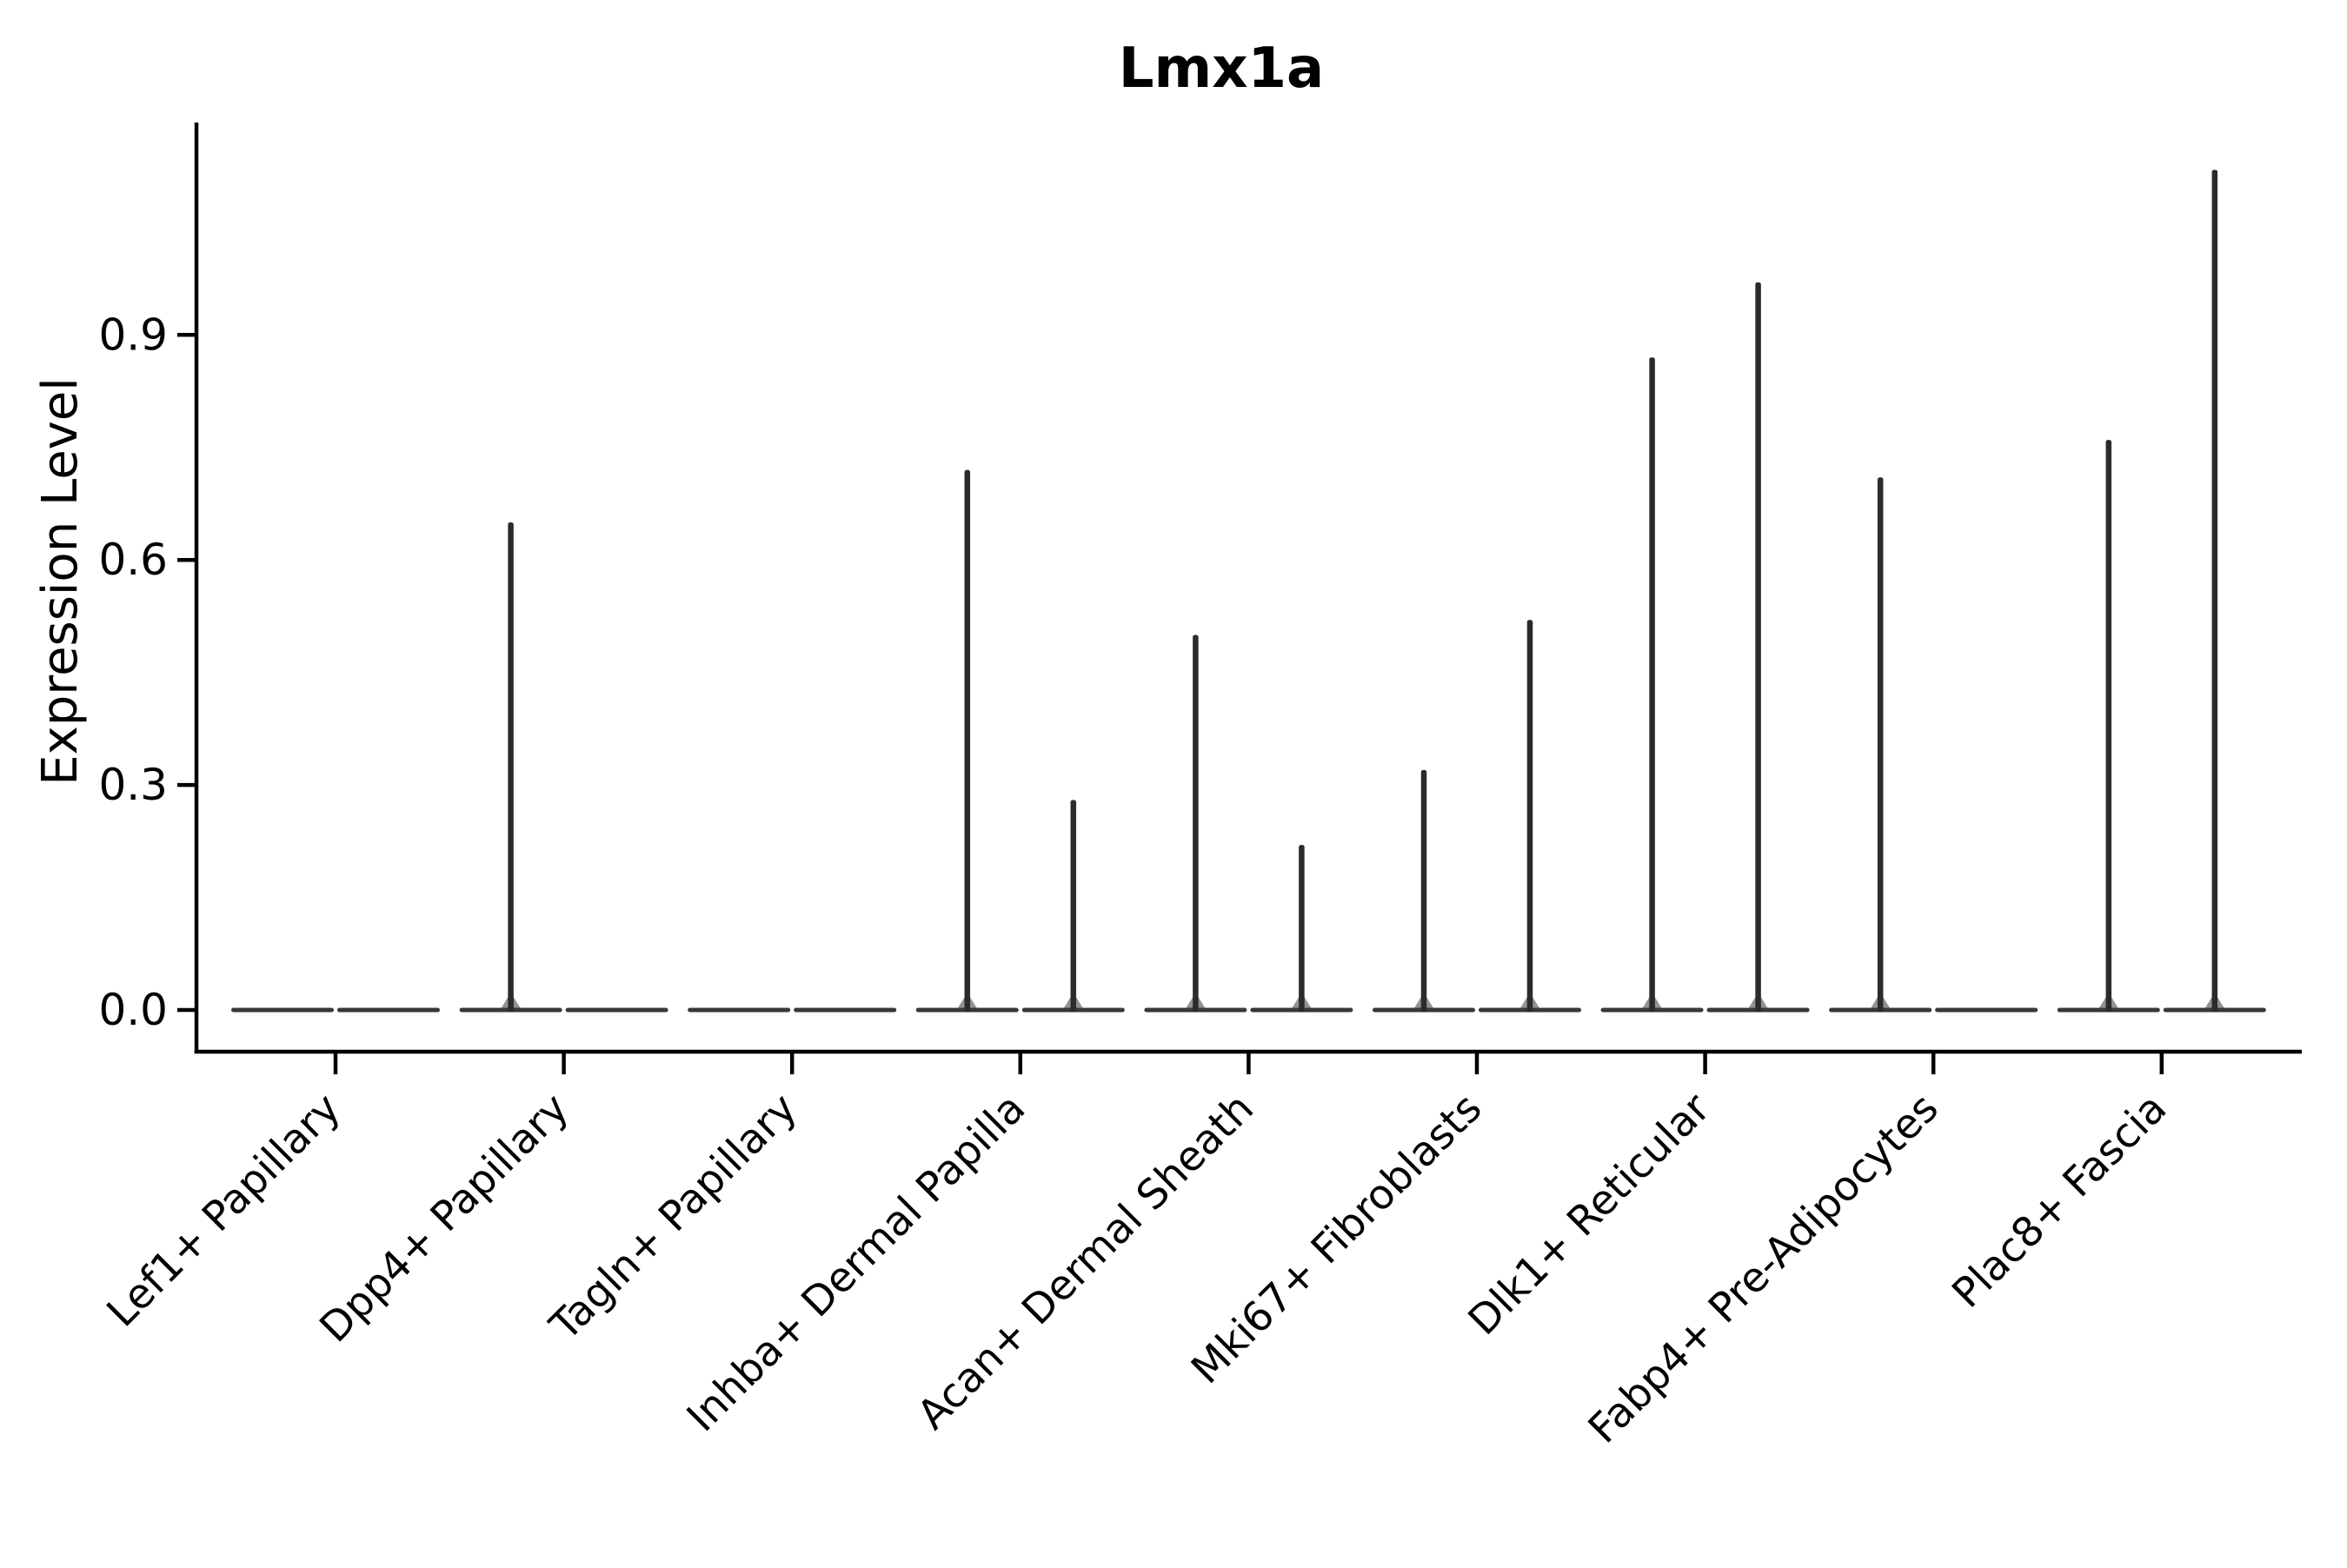 This screenshot has height=1568, width=2347. I want to click on y-axis-ticks: 0.0 0.3 0.6 0.9, so click(147, 672).